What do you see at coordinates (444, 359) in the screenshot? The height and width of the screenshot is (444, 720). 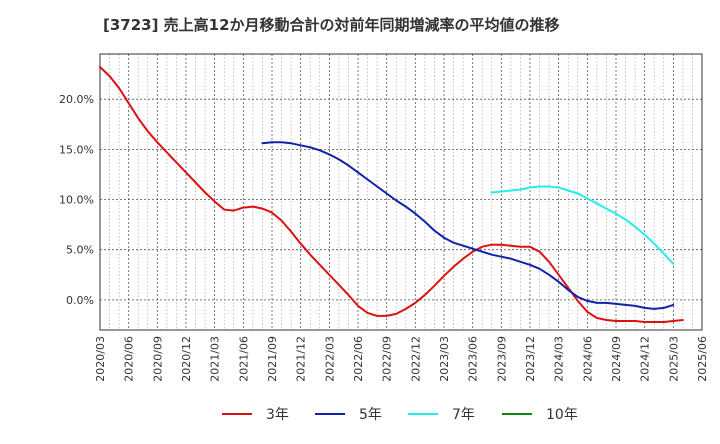 I see `x-tick-label: 2023/03` at bounding box center [444, 359].